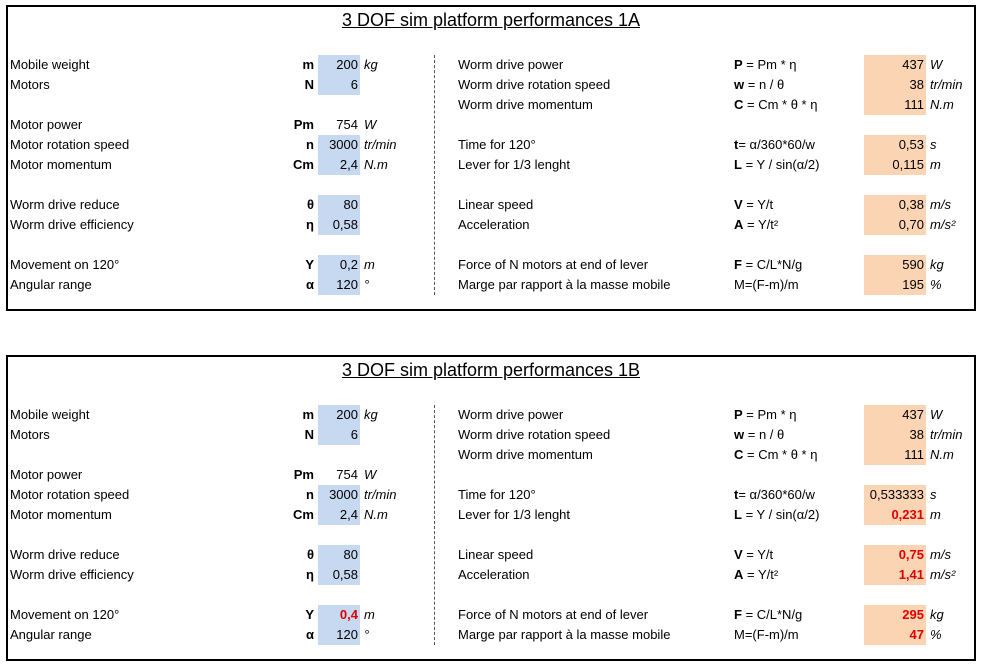 The width and height of the screenshot is (986, 671). I want to click on cell-symbol: α, so click(310, 284).